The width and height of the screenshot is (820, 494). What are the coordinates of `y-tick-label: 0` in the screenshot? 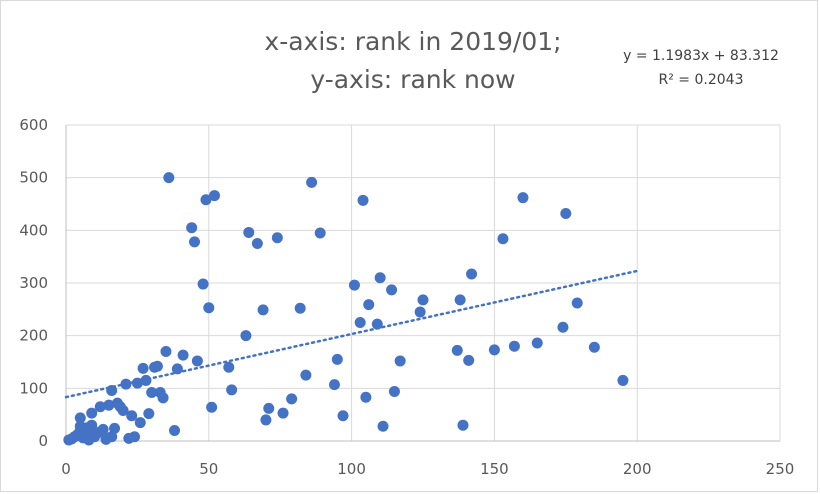 It's located at (43, 441).